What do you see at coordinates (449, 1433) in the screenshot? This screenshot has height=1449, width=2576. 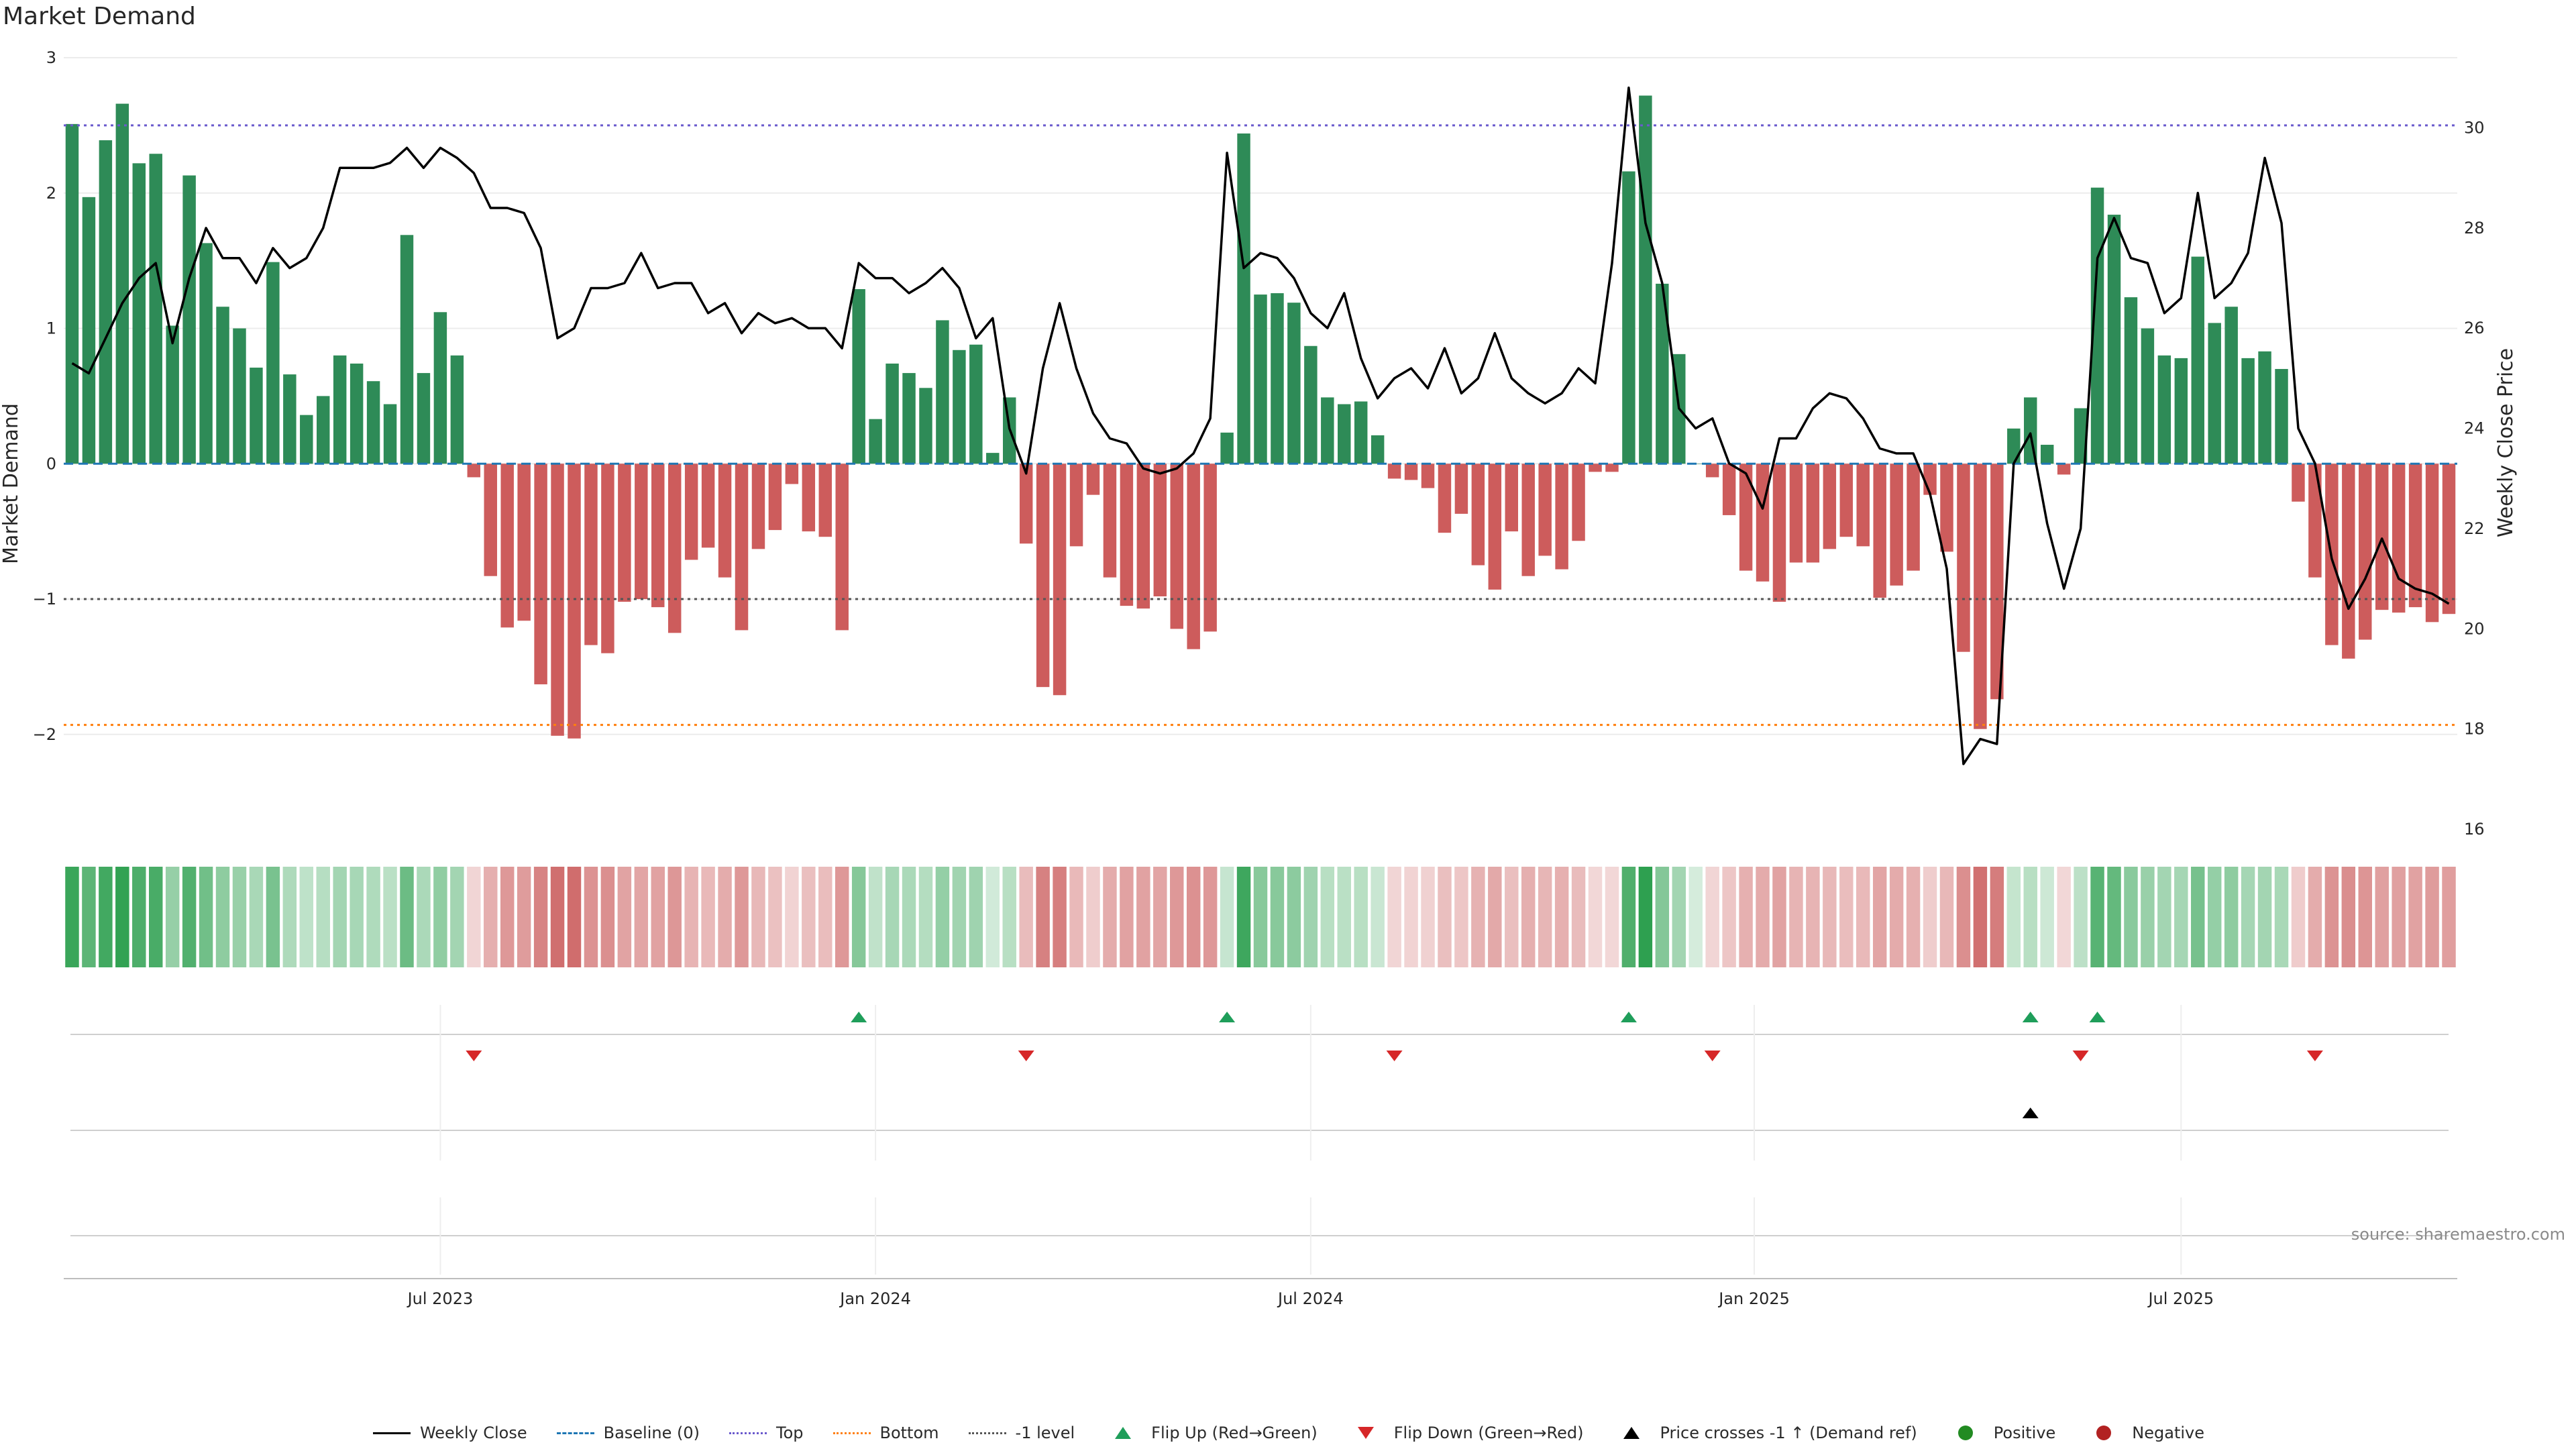 I see `legend-item: Weekly Close` at bounding box center [449, 1433].